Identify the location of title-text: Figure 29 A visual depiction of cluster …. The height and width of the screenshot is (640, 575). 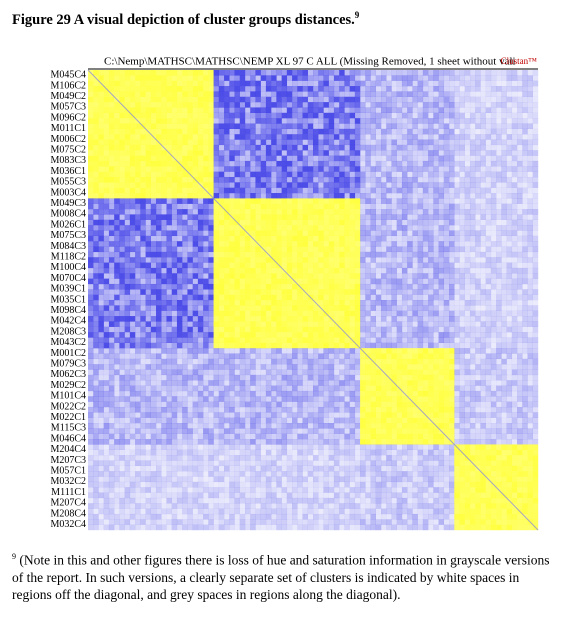
(183, 19).